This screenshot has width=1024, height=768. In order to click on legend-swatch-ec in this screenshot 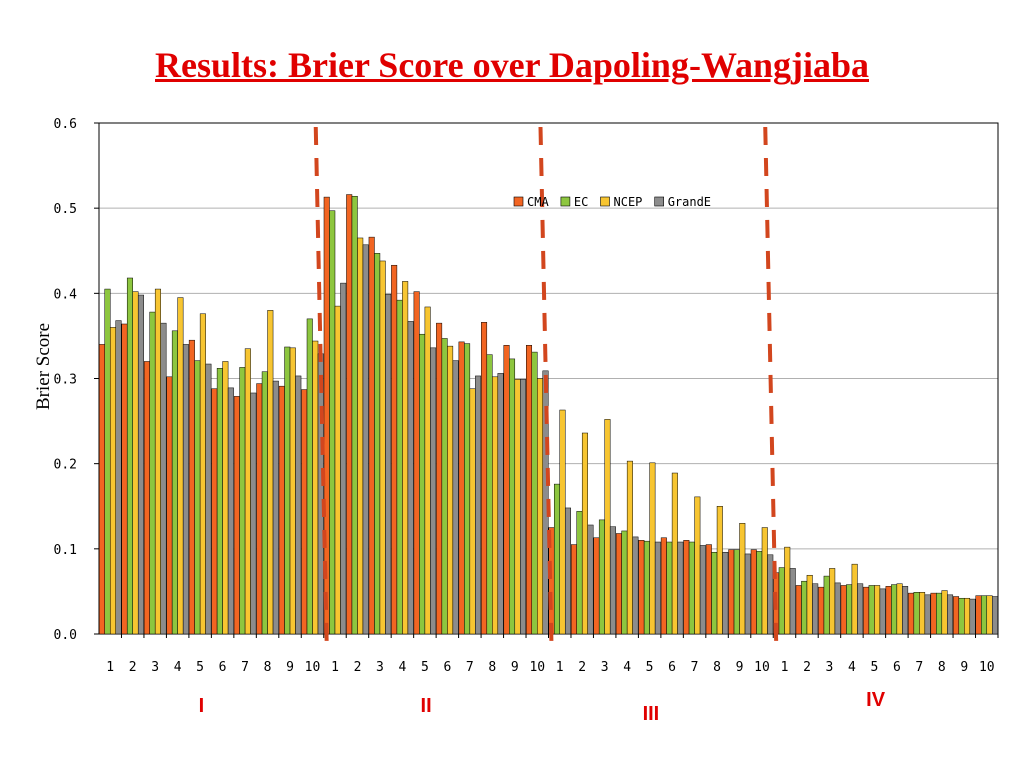, I will do `click(565, 201)`.